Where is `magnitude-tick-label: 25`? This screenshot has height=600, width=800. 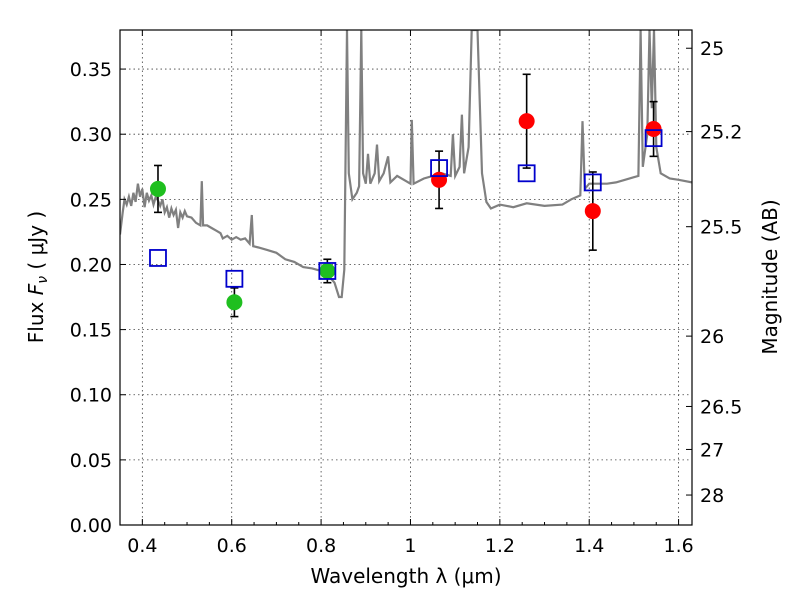
magnitude-tick-label: 25 is located at coordinates (712, 49).